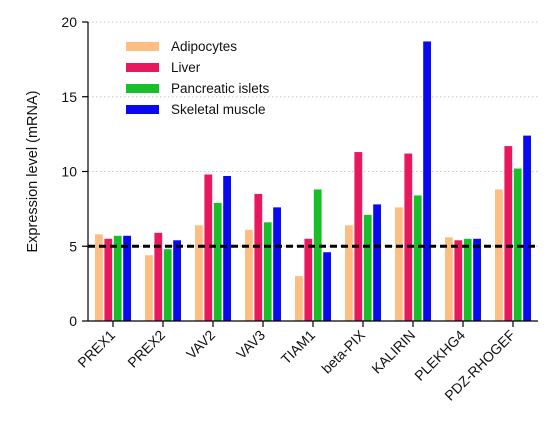 Image resolution: width=550 pixels, height=432 pixels. What do you see at coordinates (358, 236) in the screenshot?
I see `bar-beta-pix-liver` at bounding box center [358, 236].